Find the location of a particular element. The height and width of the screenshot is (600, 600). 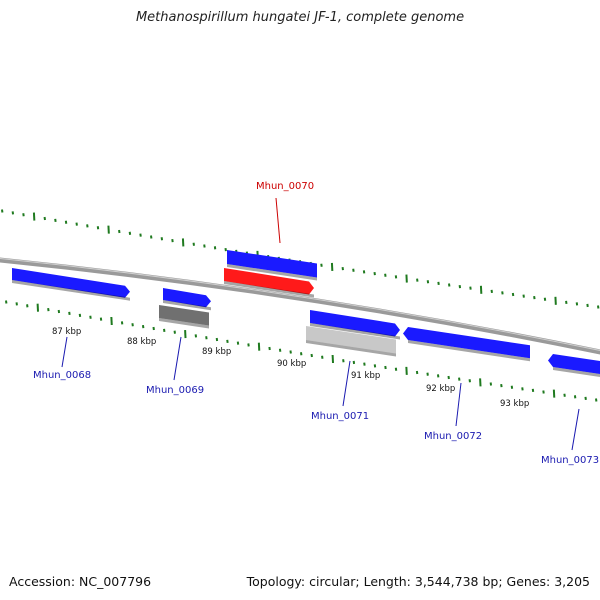

gene-arrow-mhun-0070-highlight is located at coordinates (269, 283).